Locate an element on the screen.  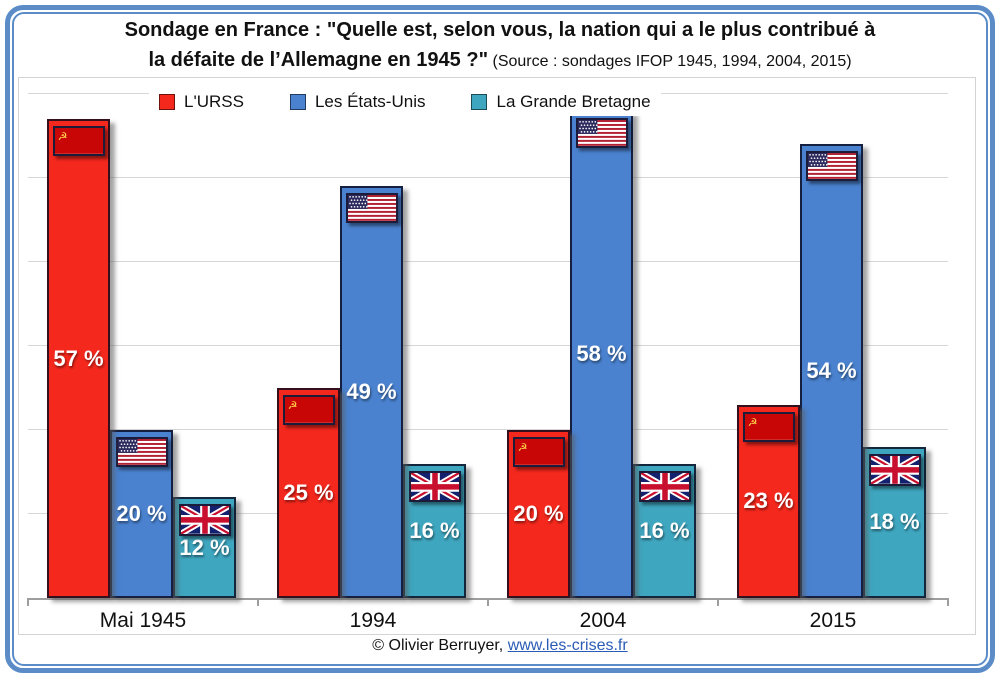
bar-value-label: 25 % is located at coordinates (308, 492).